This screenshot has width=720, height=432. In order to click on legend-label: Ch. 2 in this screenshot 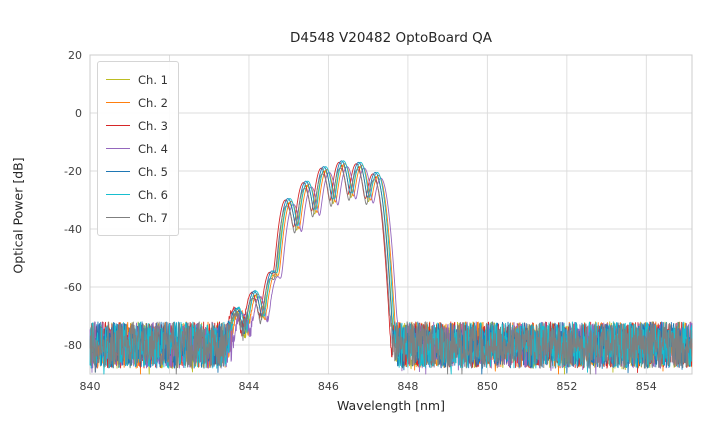, I will do `click(153, 102)`.